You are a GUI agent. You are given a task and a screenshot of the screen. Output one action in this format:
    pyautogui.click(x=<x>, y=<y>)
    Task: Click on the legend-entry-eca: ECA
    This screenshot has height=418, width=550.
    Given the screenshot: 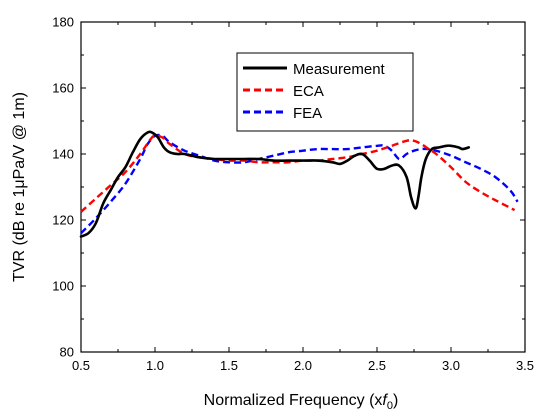 What is the action you would take?
    pyautogui.click(x=283, y=91)
    